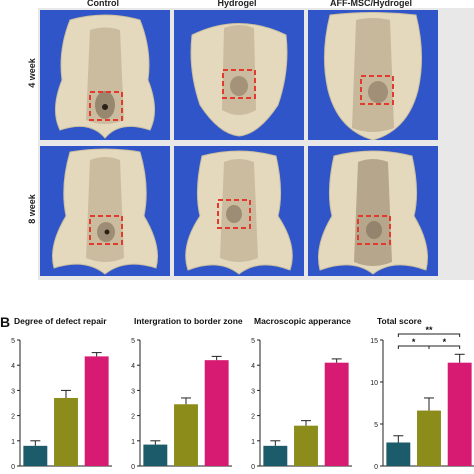 The image size is (474, 474). Describe the element at coordinates (105, 75) in the screenshot. I see `photo-control-4-week` at that location.